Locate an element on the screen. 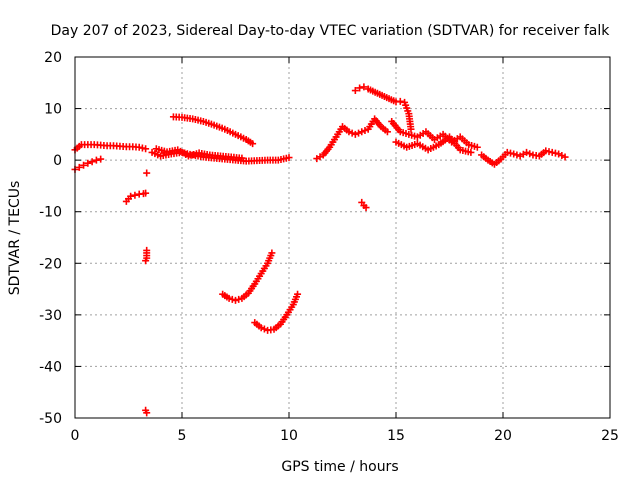 The width and height of the screenshot is (640, 480). y-tick-label: -30 is located at coordinates (50, 316).